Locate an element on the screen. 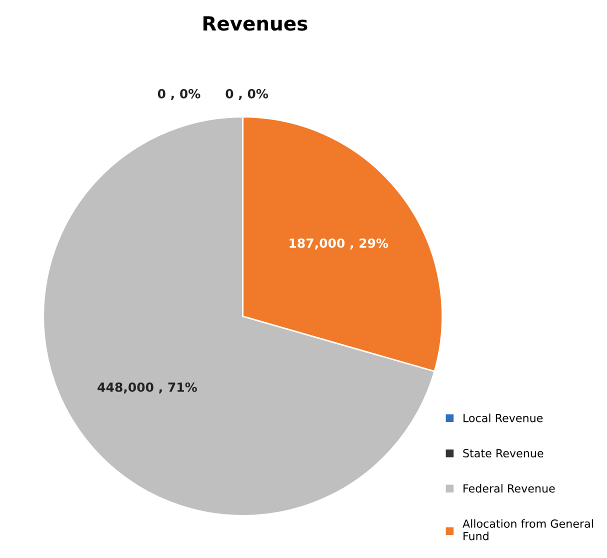 Image resolution: width=607 pixels, height=558 pixels. legend-label: Local Revenue is located at coordinates (503, 418).